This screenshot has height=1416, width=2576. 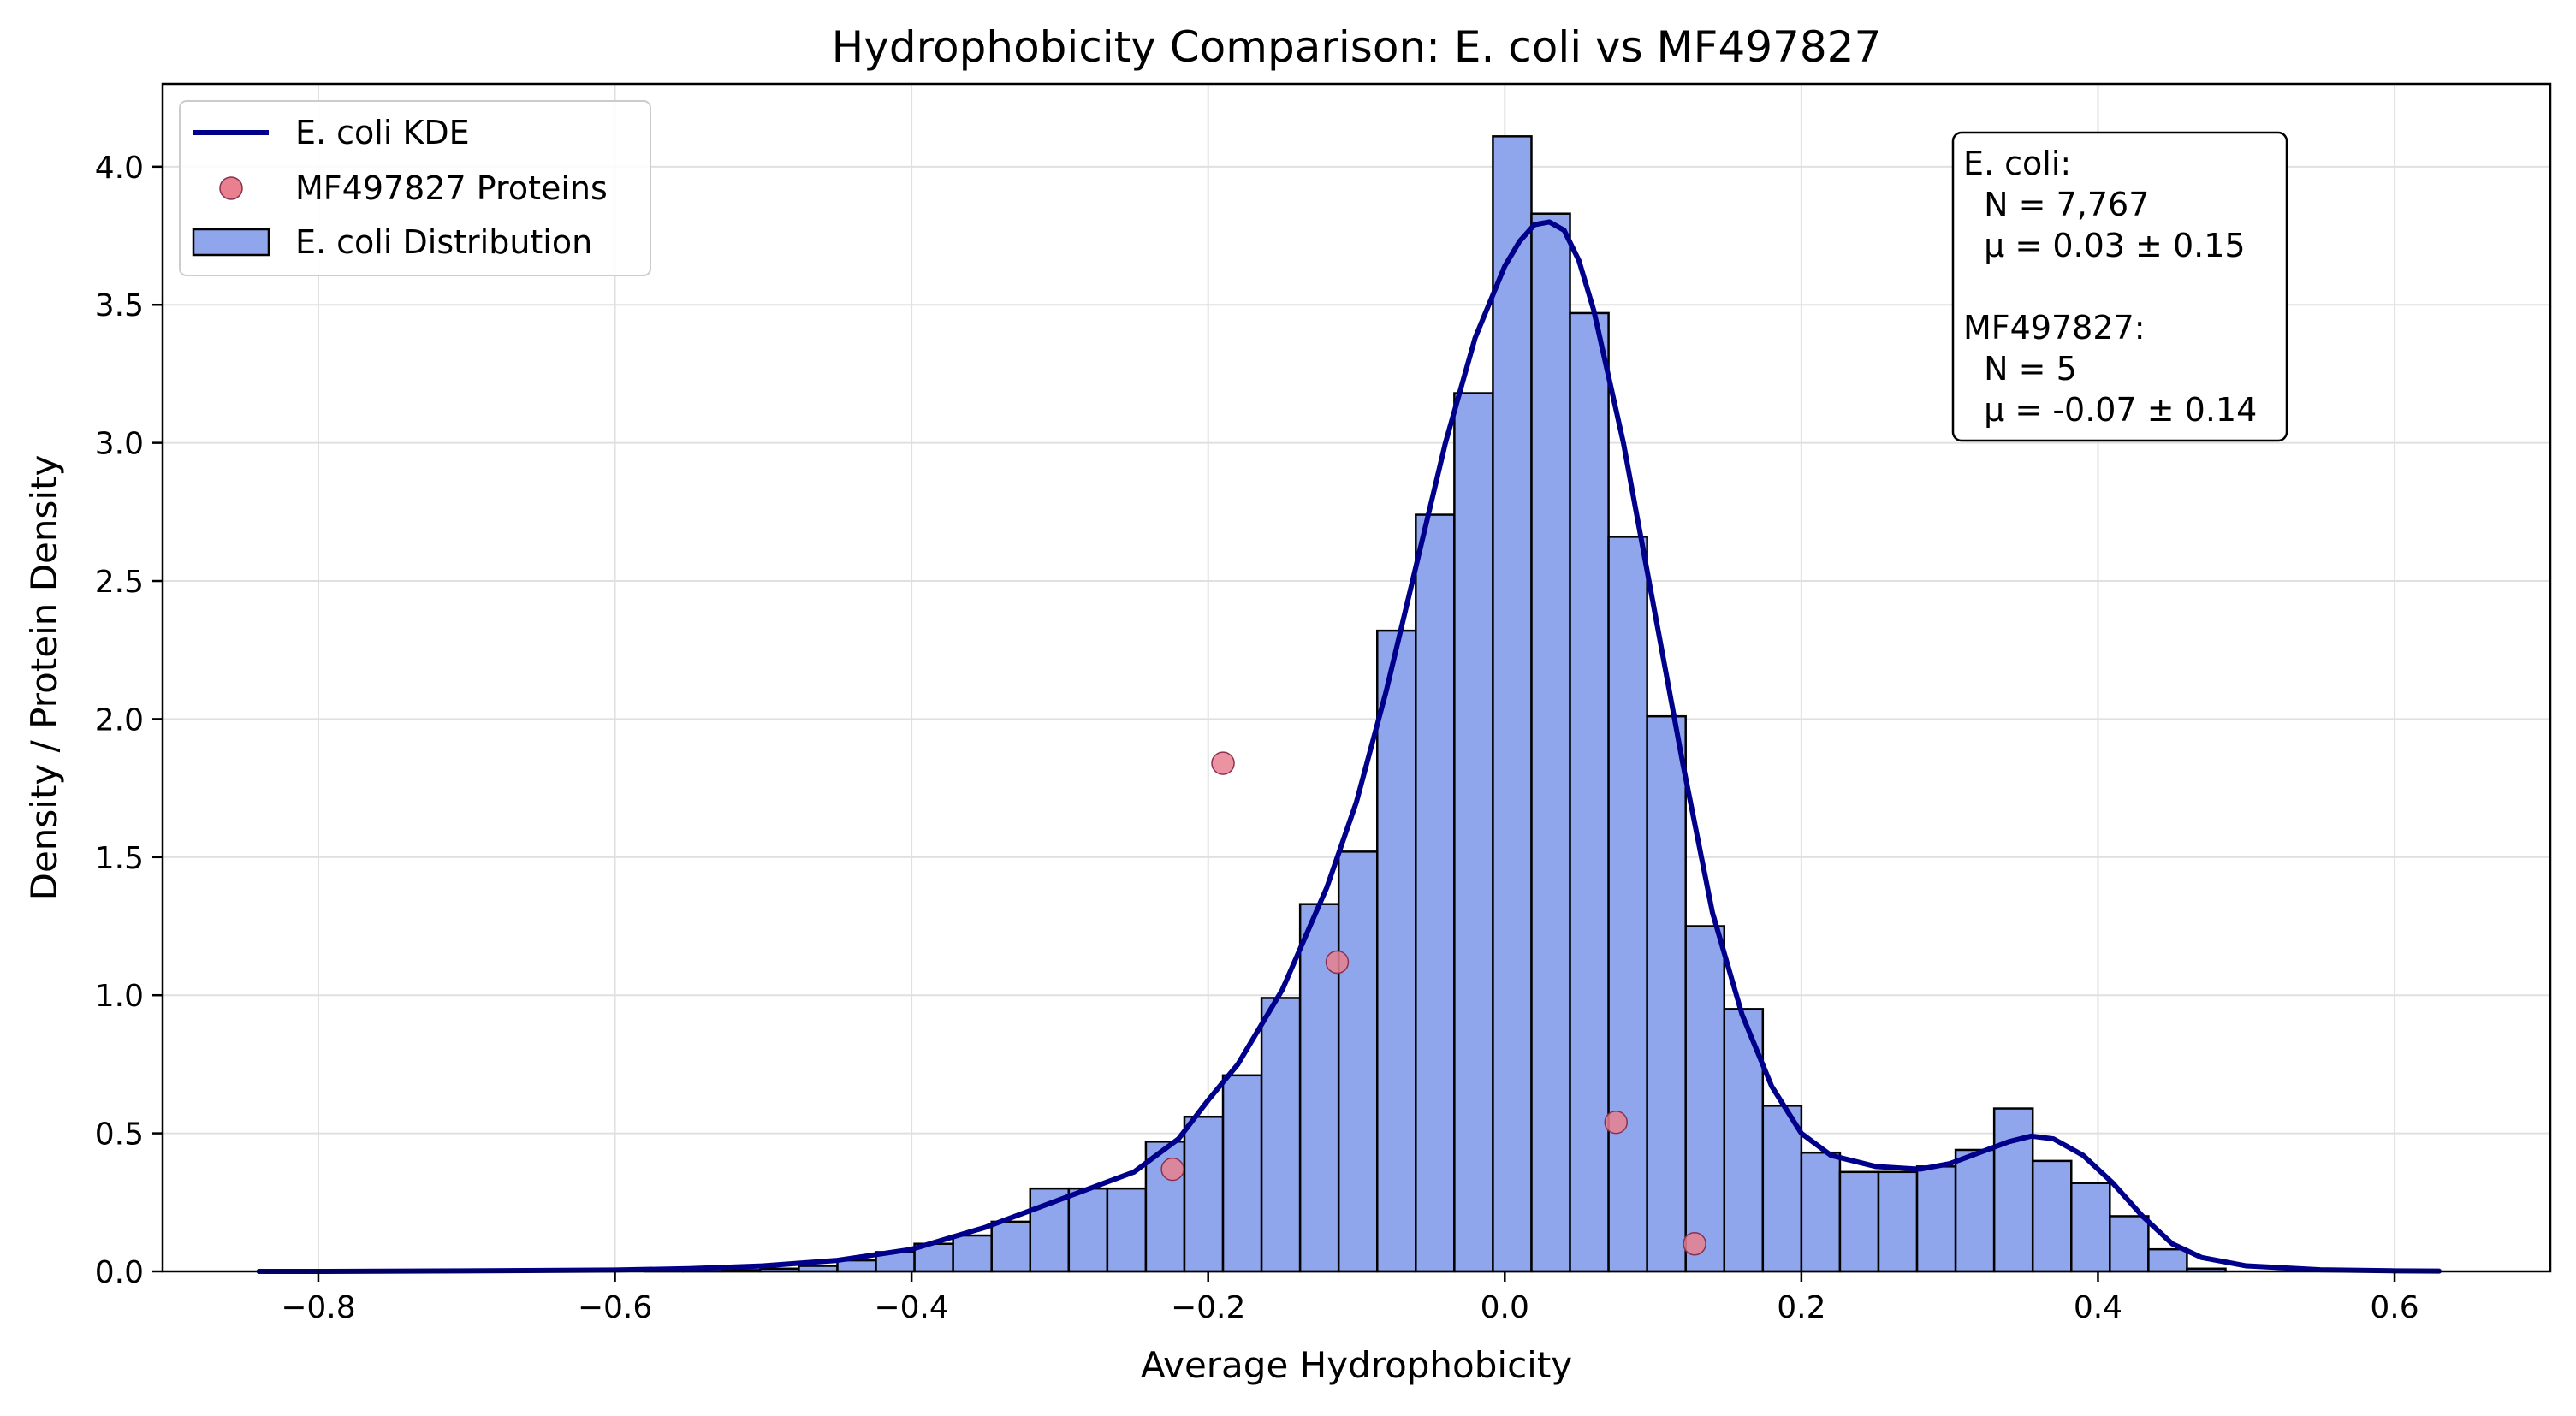 What do you see at coordinates (2054, 328) in the screenshot?
I see `stats-line: MF497827:` at bounding box center [2054, 328].